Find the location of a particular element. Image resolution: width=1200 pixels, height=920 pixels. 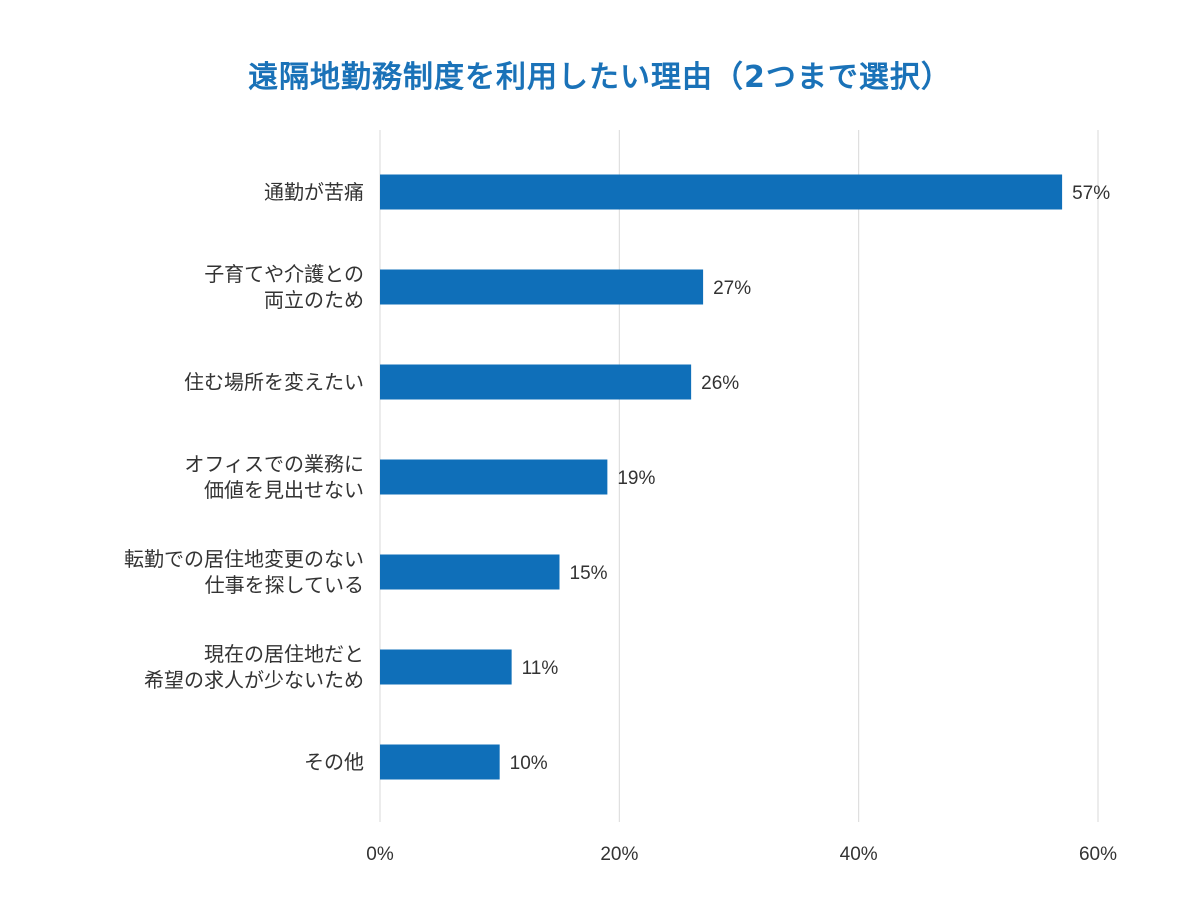

category-label: 住む場所を変えたい is located at coordinates (274, 382).